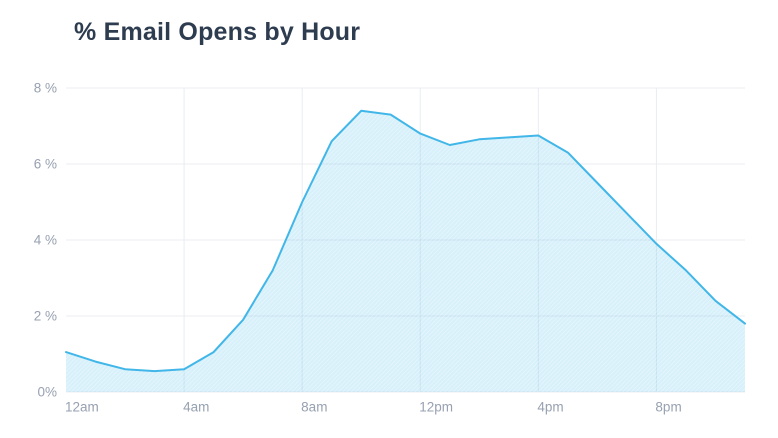  What do you see at coordinates (314, 407) in the screenshot?
I see `x-axis-tick-label: 8am` at bounding box center [314, 407].